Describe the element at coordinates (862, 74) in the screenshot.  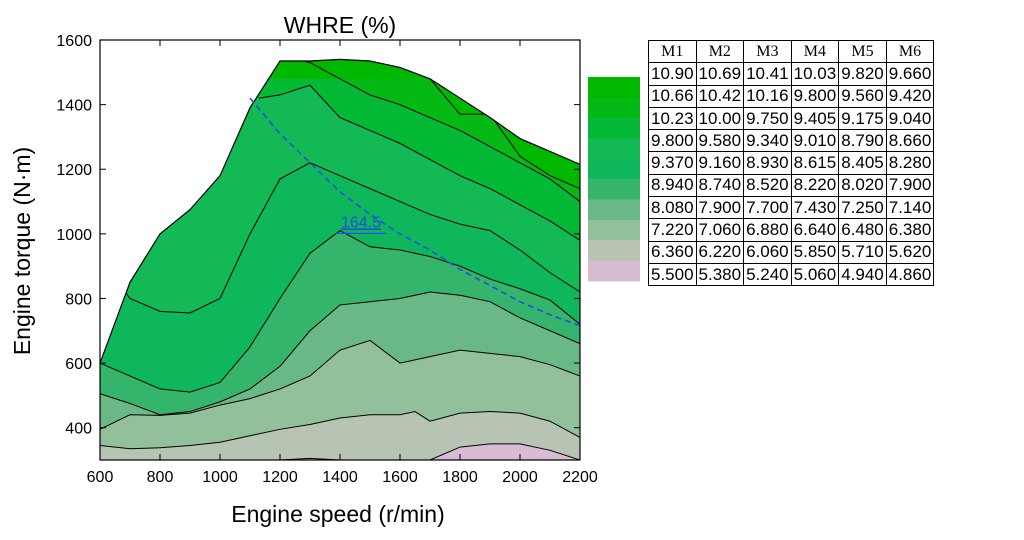
I see `legend-cell: 9.820` at that location.